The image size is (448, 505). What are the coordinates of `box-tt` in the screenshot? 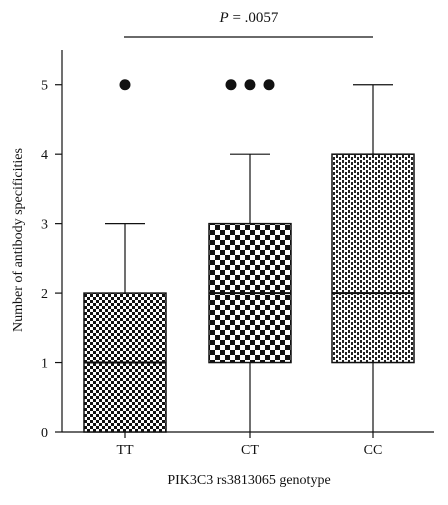 It's located at (125, 256).